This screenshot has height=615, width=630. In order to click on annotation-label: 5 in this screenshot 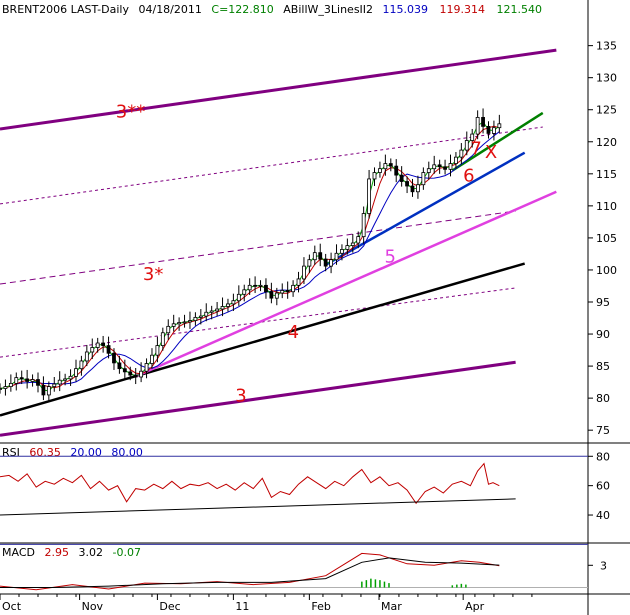, I will do `click(389, 256)`.